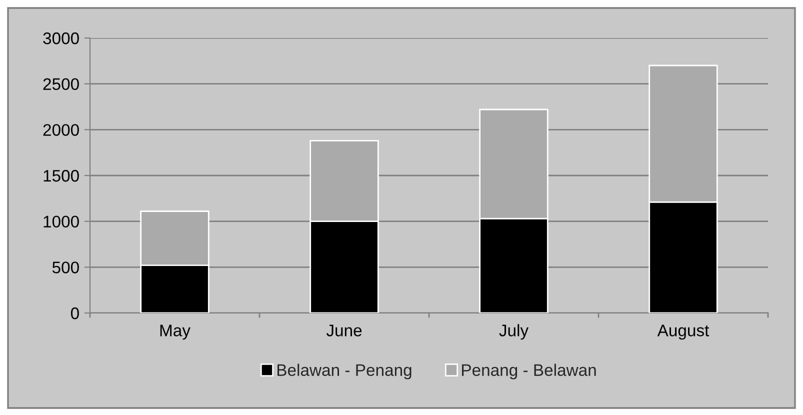  Describe the element at coordinates (344, 330) in the screenshot. I see `x-tick-label: June` at that location.